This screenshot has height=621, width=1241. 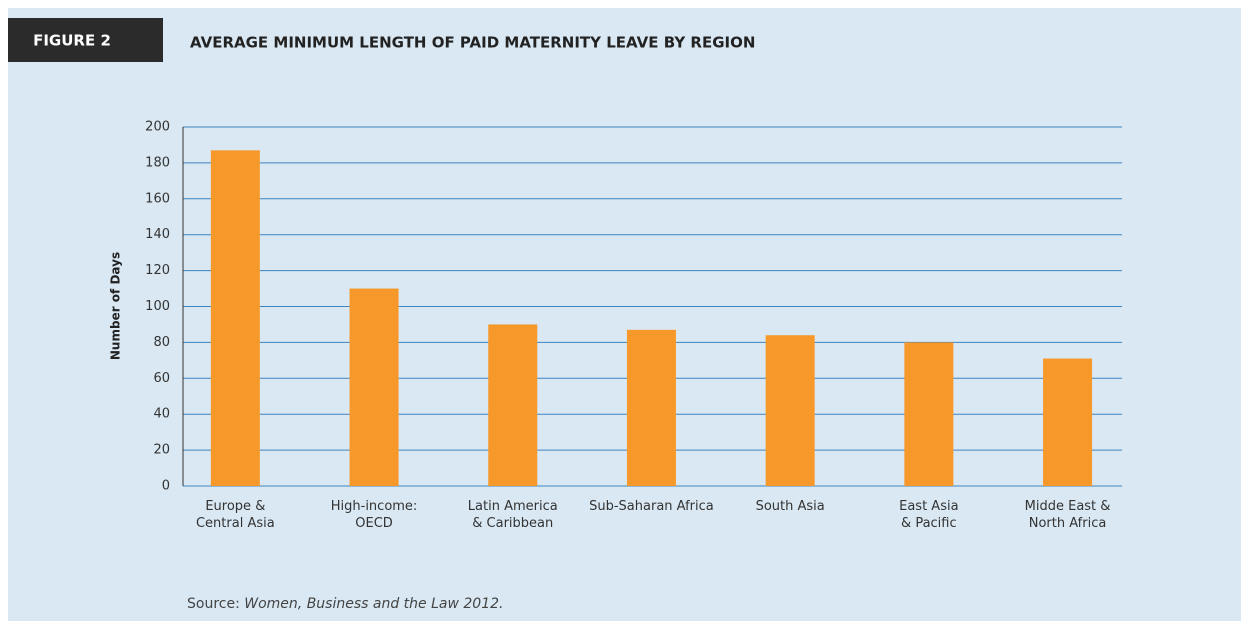 I want to click on y-tick-label: 0, so click(x=166, y=486).